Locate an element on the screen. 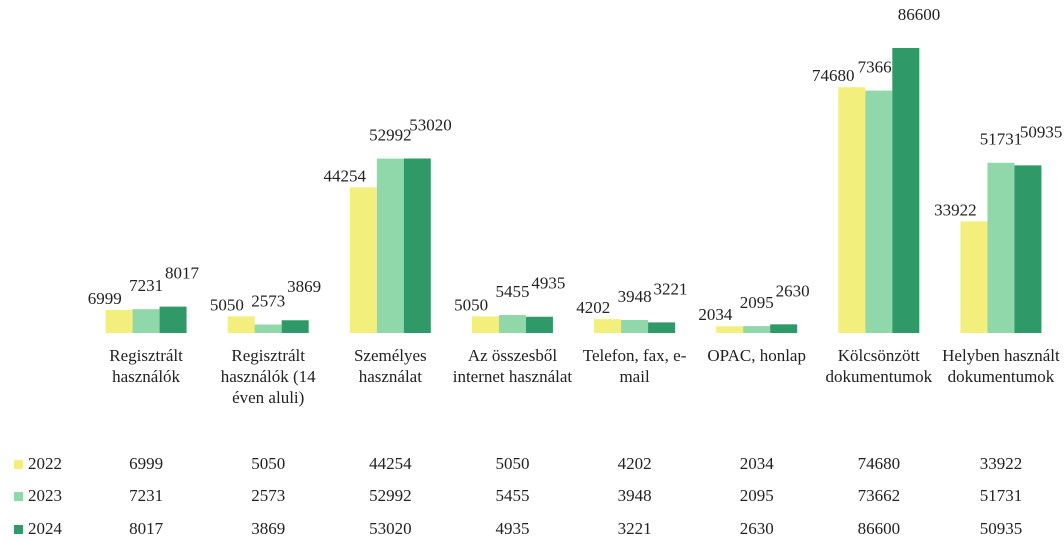  table-value: 8017 is located at coordinates (146, 528).